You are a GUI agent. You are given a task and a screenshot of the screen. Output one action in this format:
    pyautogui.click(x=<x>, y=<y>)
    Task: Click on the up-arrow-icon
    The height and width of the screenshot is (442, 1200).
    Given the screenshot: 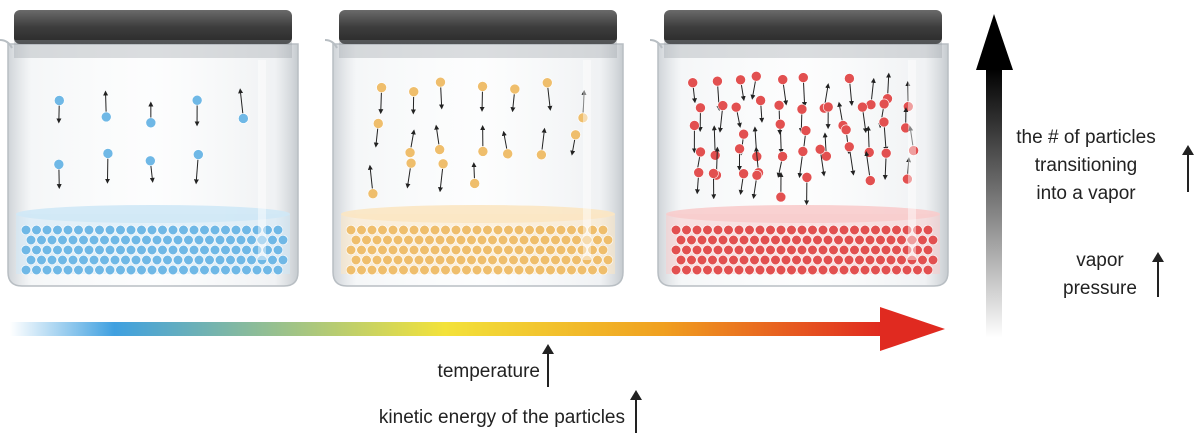 What is the action you would take?
    pyautogui.click(x=1158, y=274)
    